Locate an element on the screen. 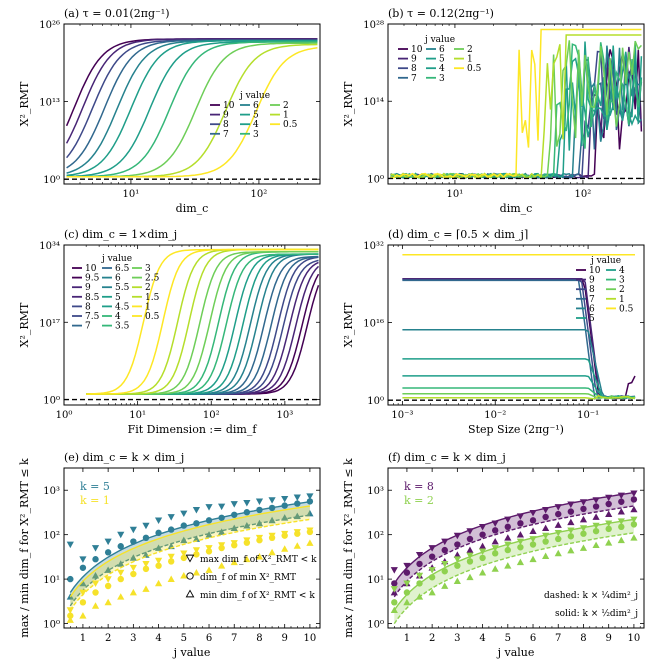  x-tick-label: 10 is located at coordinates (634, 638).